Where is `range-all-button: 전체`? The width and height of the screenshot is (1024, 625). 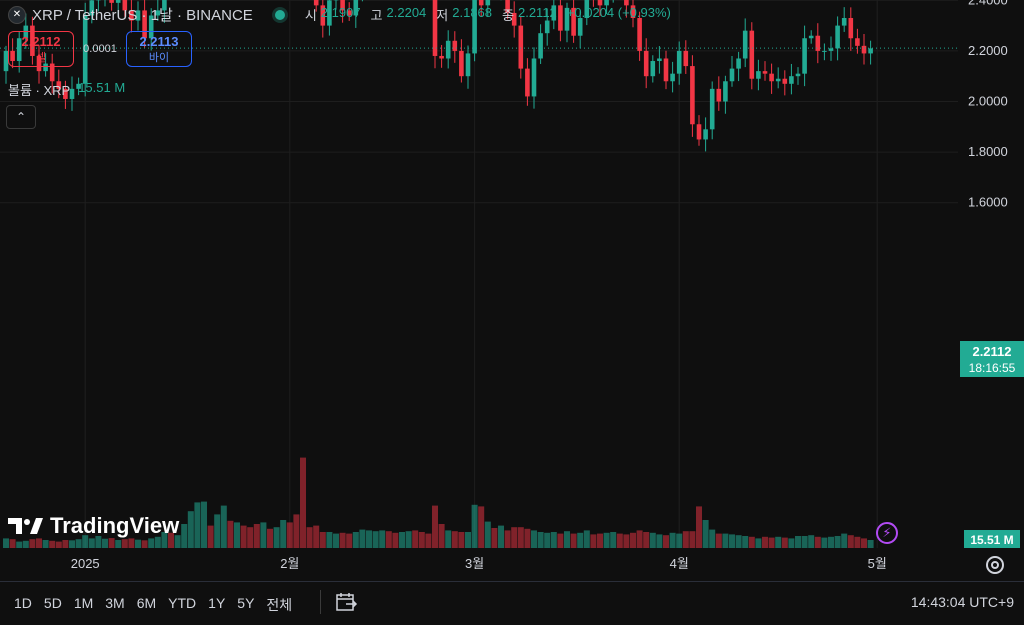
range-all-button: 전체 is located at coordinates (279, 605).